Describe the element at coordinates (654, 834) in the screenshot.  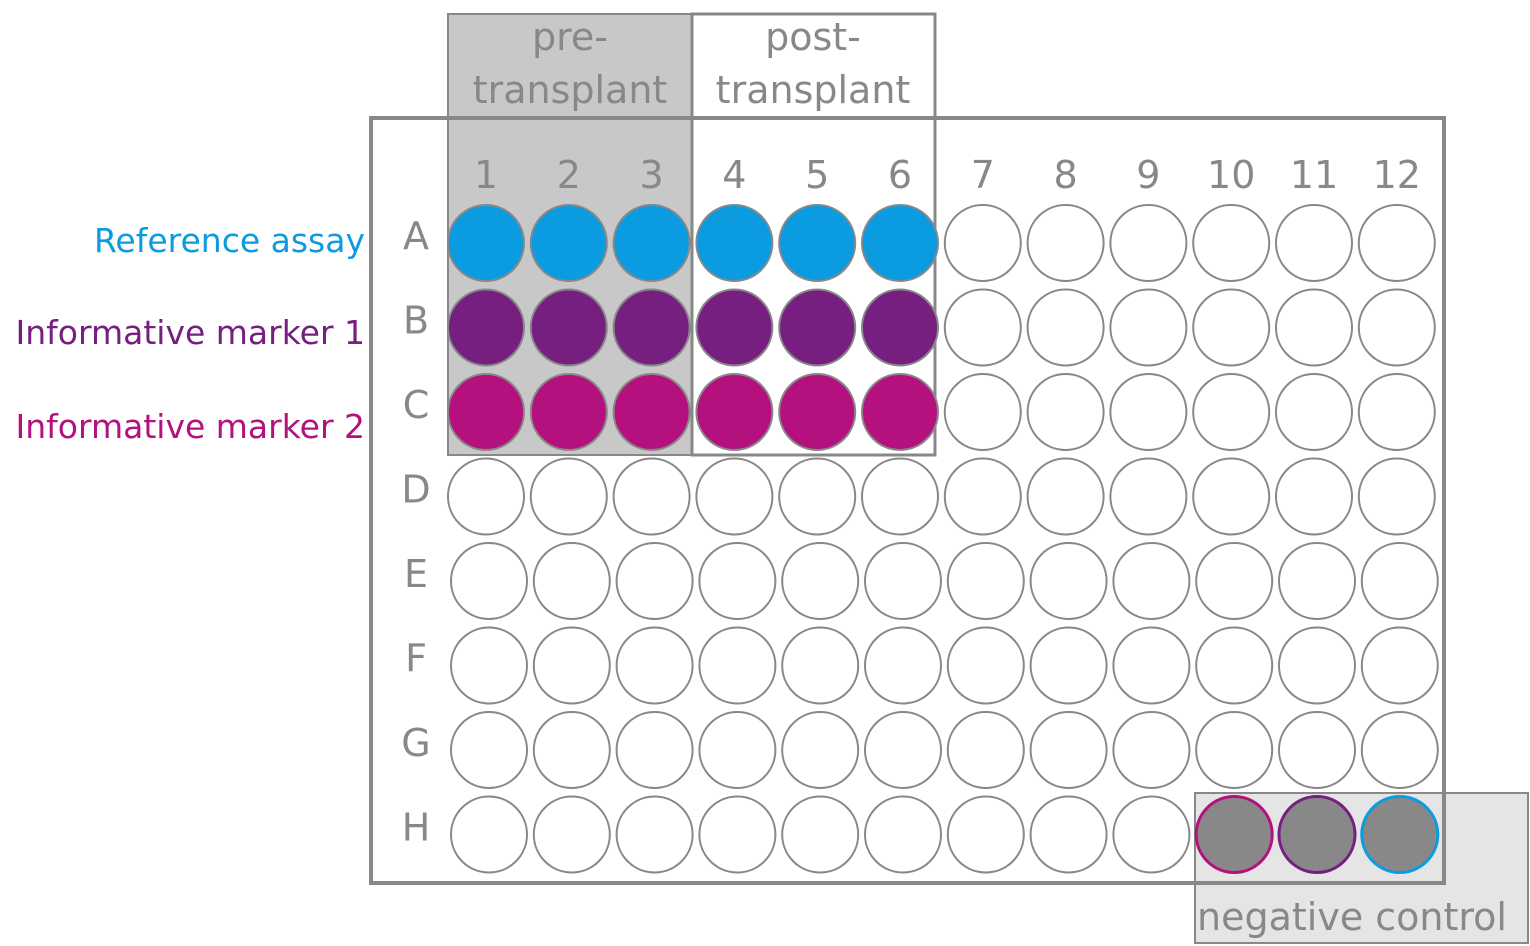
I see `well-H3` at that location.